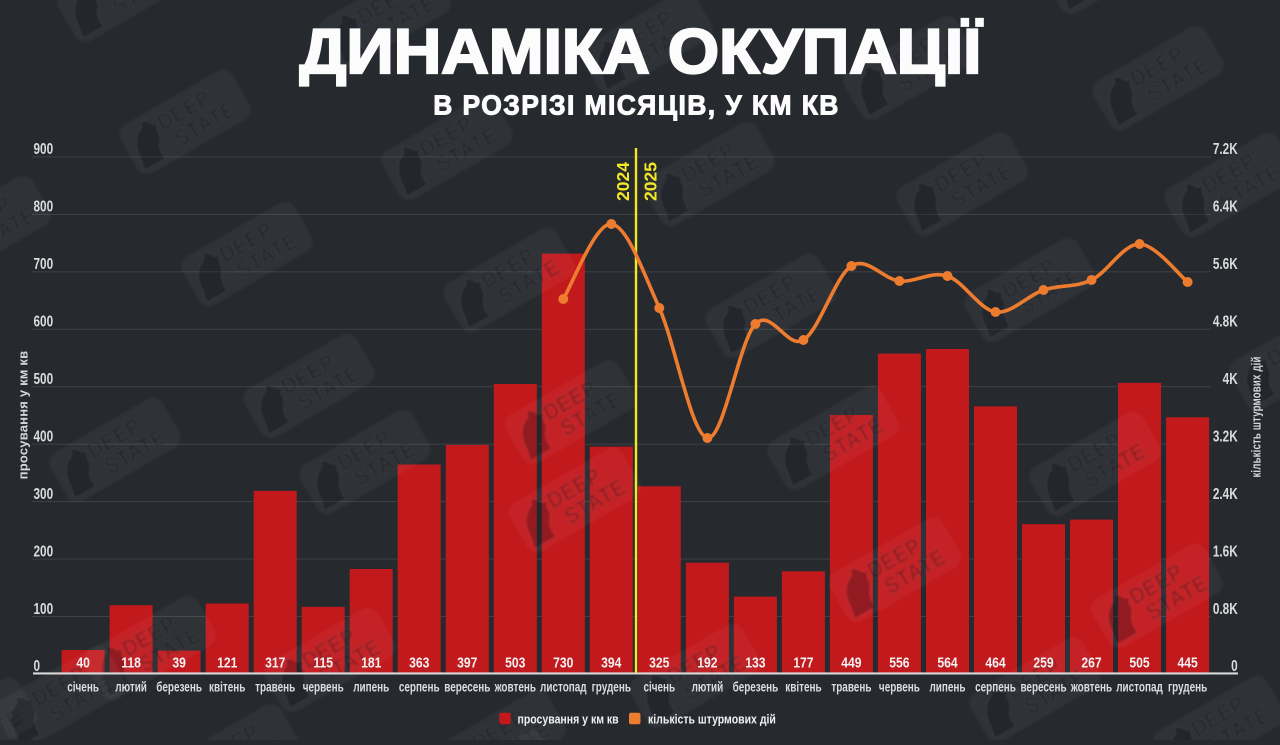  Describe the element at coordinates (323, 662) in the screenshot. I see `svg-text: 115` at that location.